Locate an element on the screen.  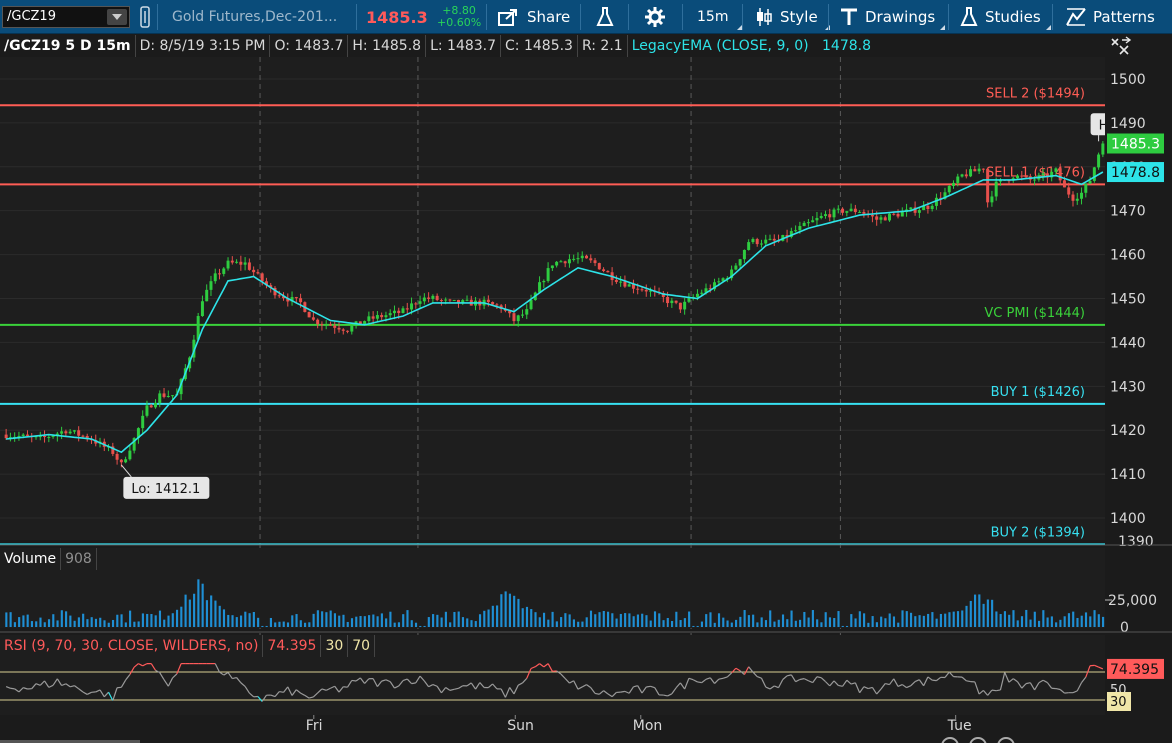
timeframe-button: 15m is located at coordinates (720, 17).